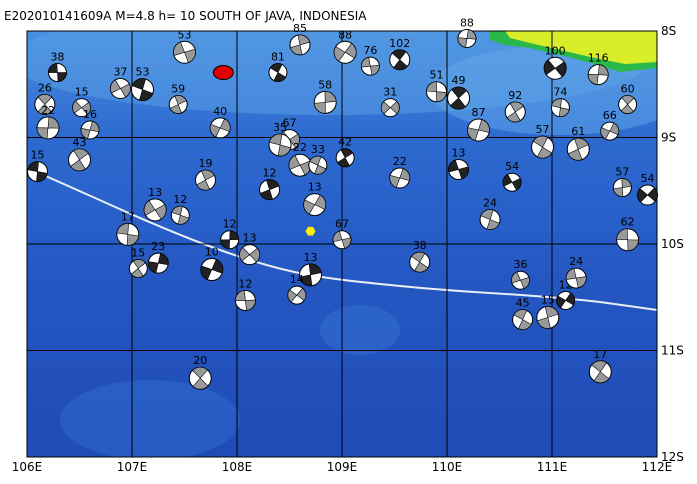 Image resolution: width=697 pixels, height=484 pixels. Describe the element at coordinates (128, 216) in the screenshot. I see `depth-label: 17` at that location.